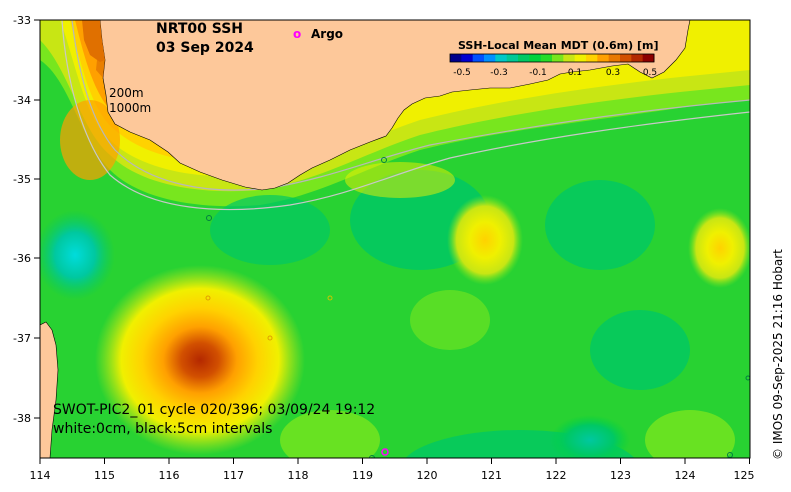  Describe the element at coordinates (362, 475) in the screenshot. I see `lon-label: 119` at that location.